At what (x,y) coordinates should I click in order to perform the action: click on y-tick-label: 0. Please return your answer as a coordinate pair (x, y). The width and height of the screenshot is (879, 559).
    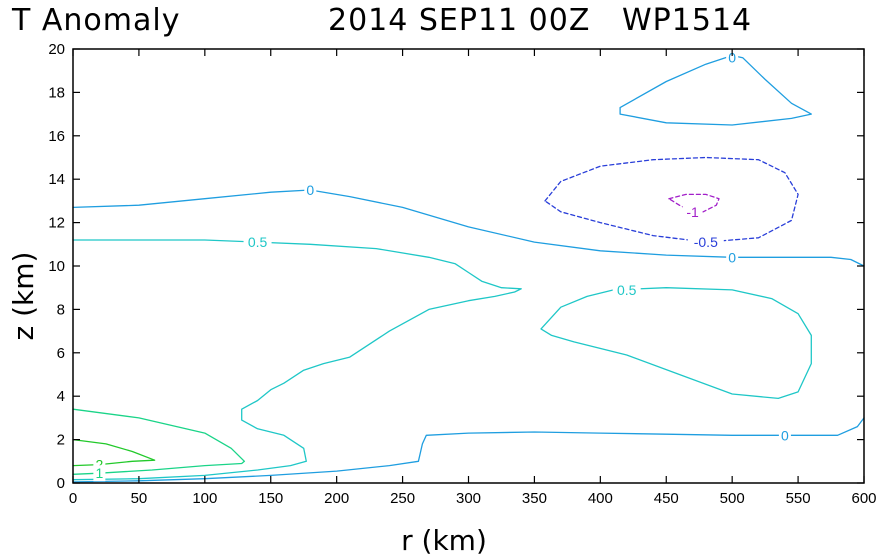
    Looking at the image, I should click on (61, 483).